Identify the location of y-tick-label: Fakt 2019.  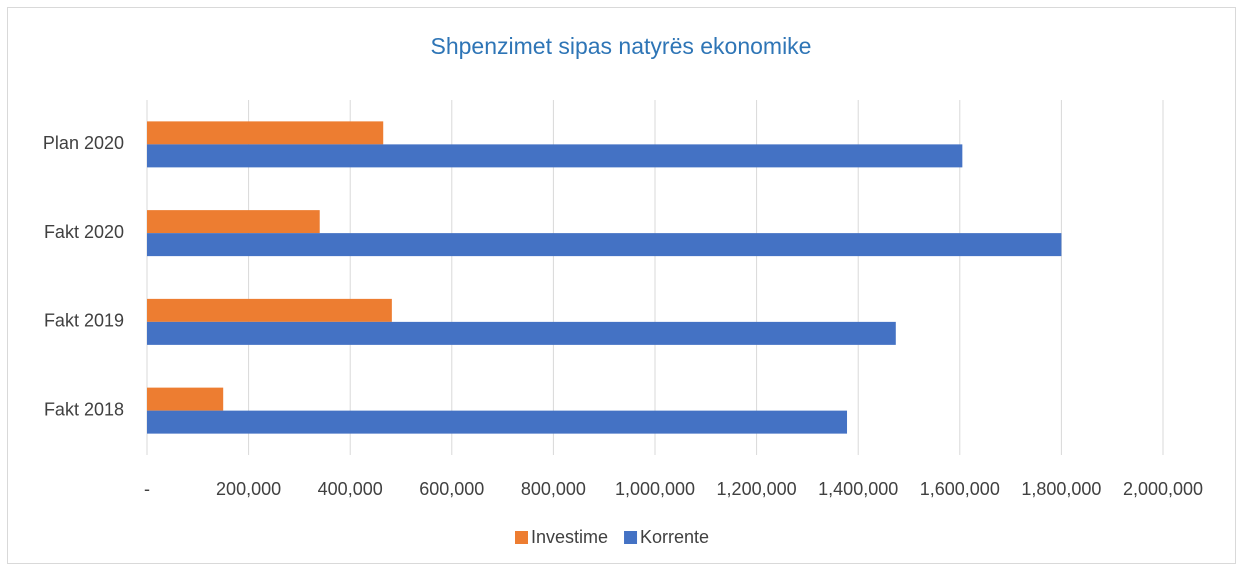
(84, 321).